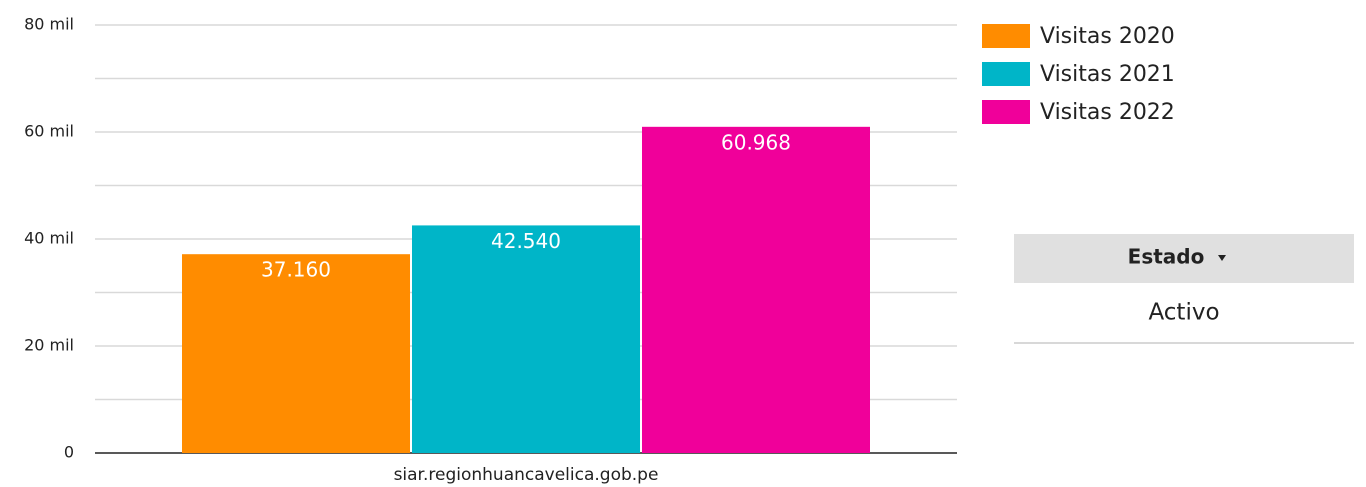 The width and height of the screenshot is (1366, 487). I want to click on dropdown-arrow, so click(1222, 258).